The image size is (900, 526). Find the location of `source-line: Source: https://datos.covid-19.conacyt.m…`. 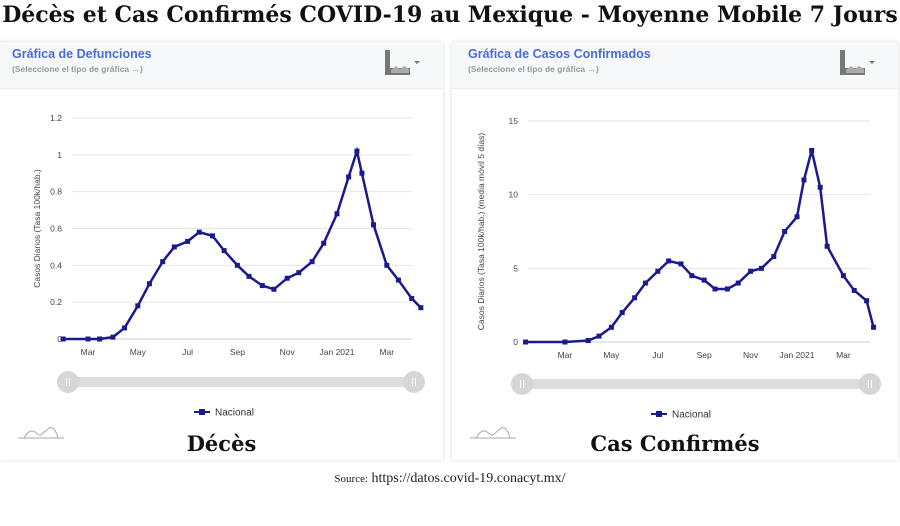

source-line: Source: https://datos.covid-19.conacyt.m… is located at coordinates (450, 479).